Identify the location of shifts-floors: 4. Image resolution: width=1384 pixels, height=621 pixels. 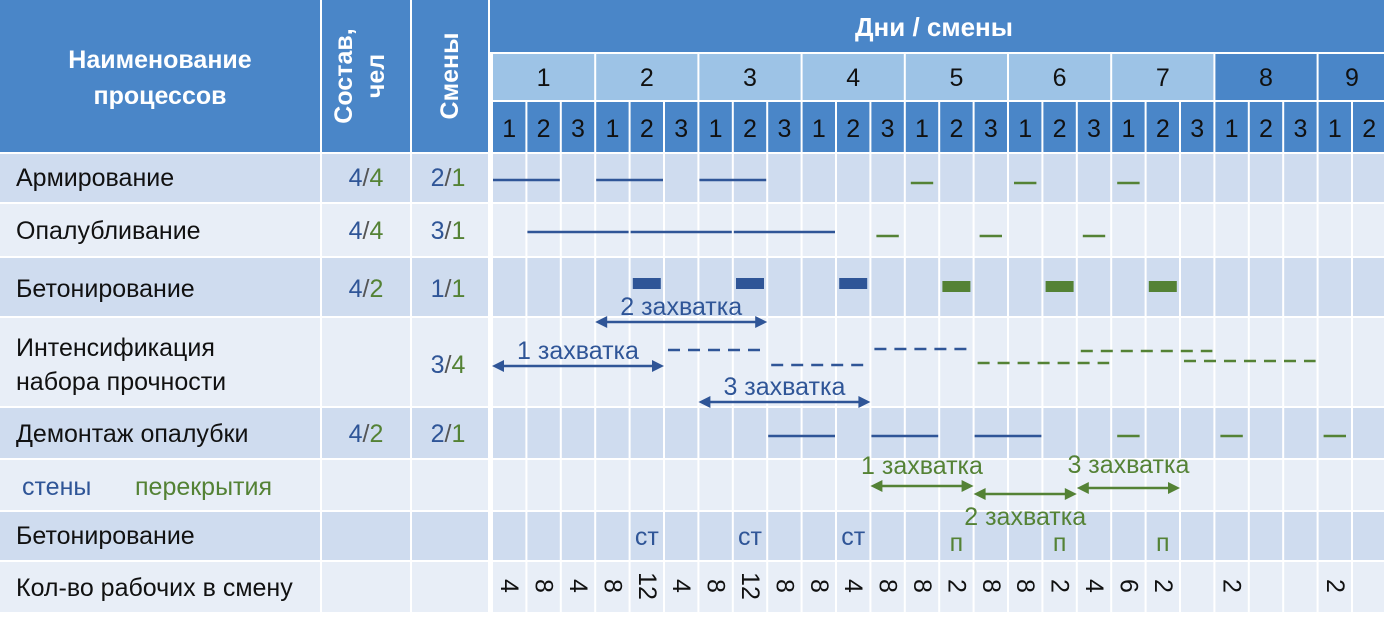
(458, 365).